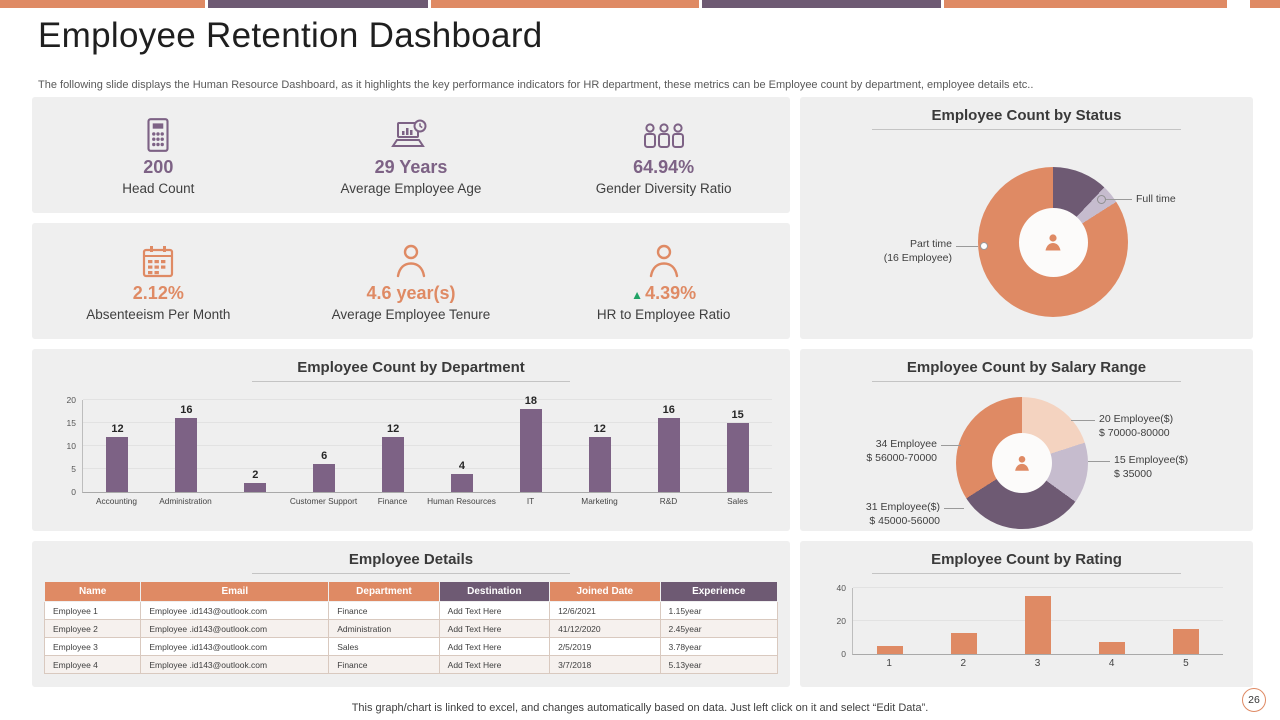 The width and height of the screenshot is (1280, 720). I want to click on salary-donut-chart, so click(1022, 463).